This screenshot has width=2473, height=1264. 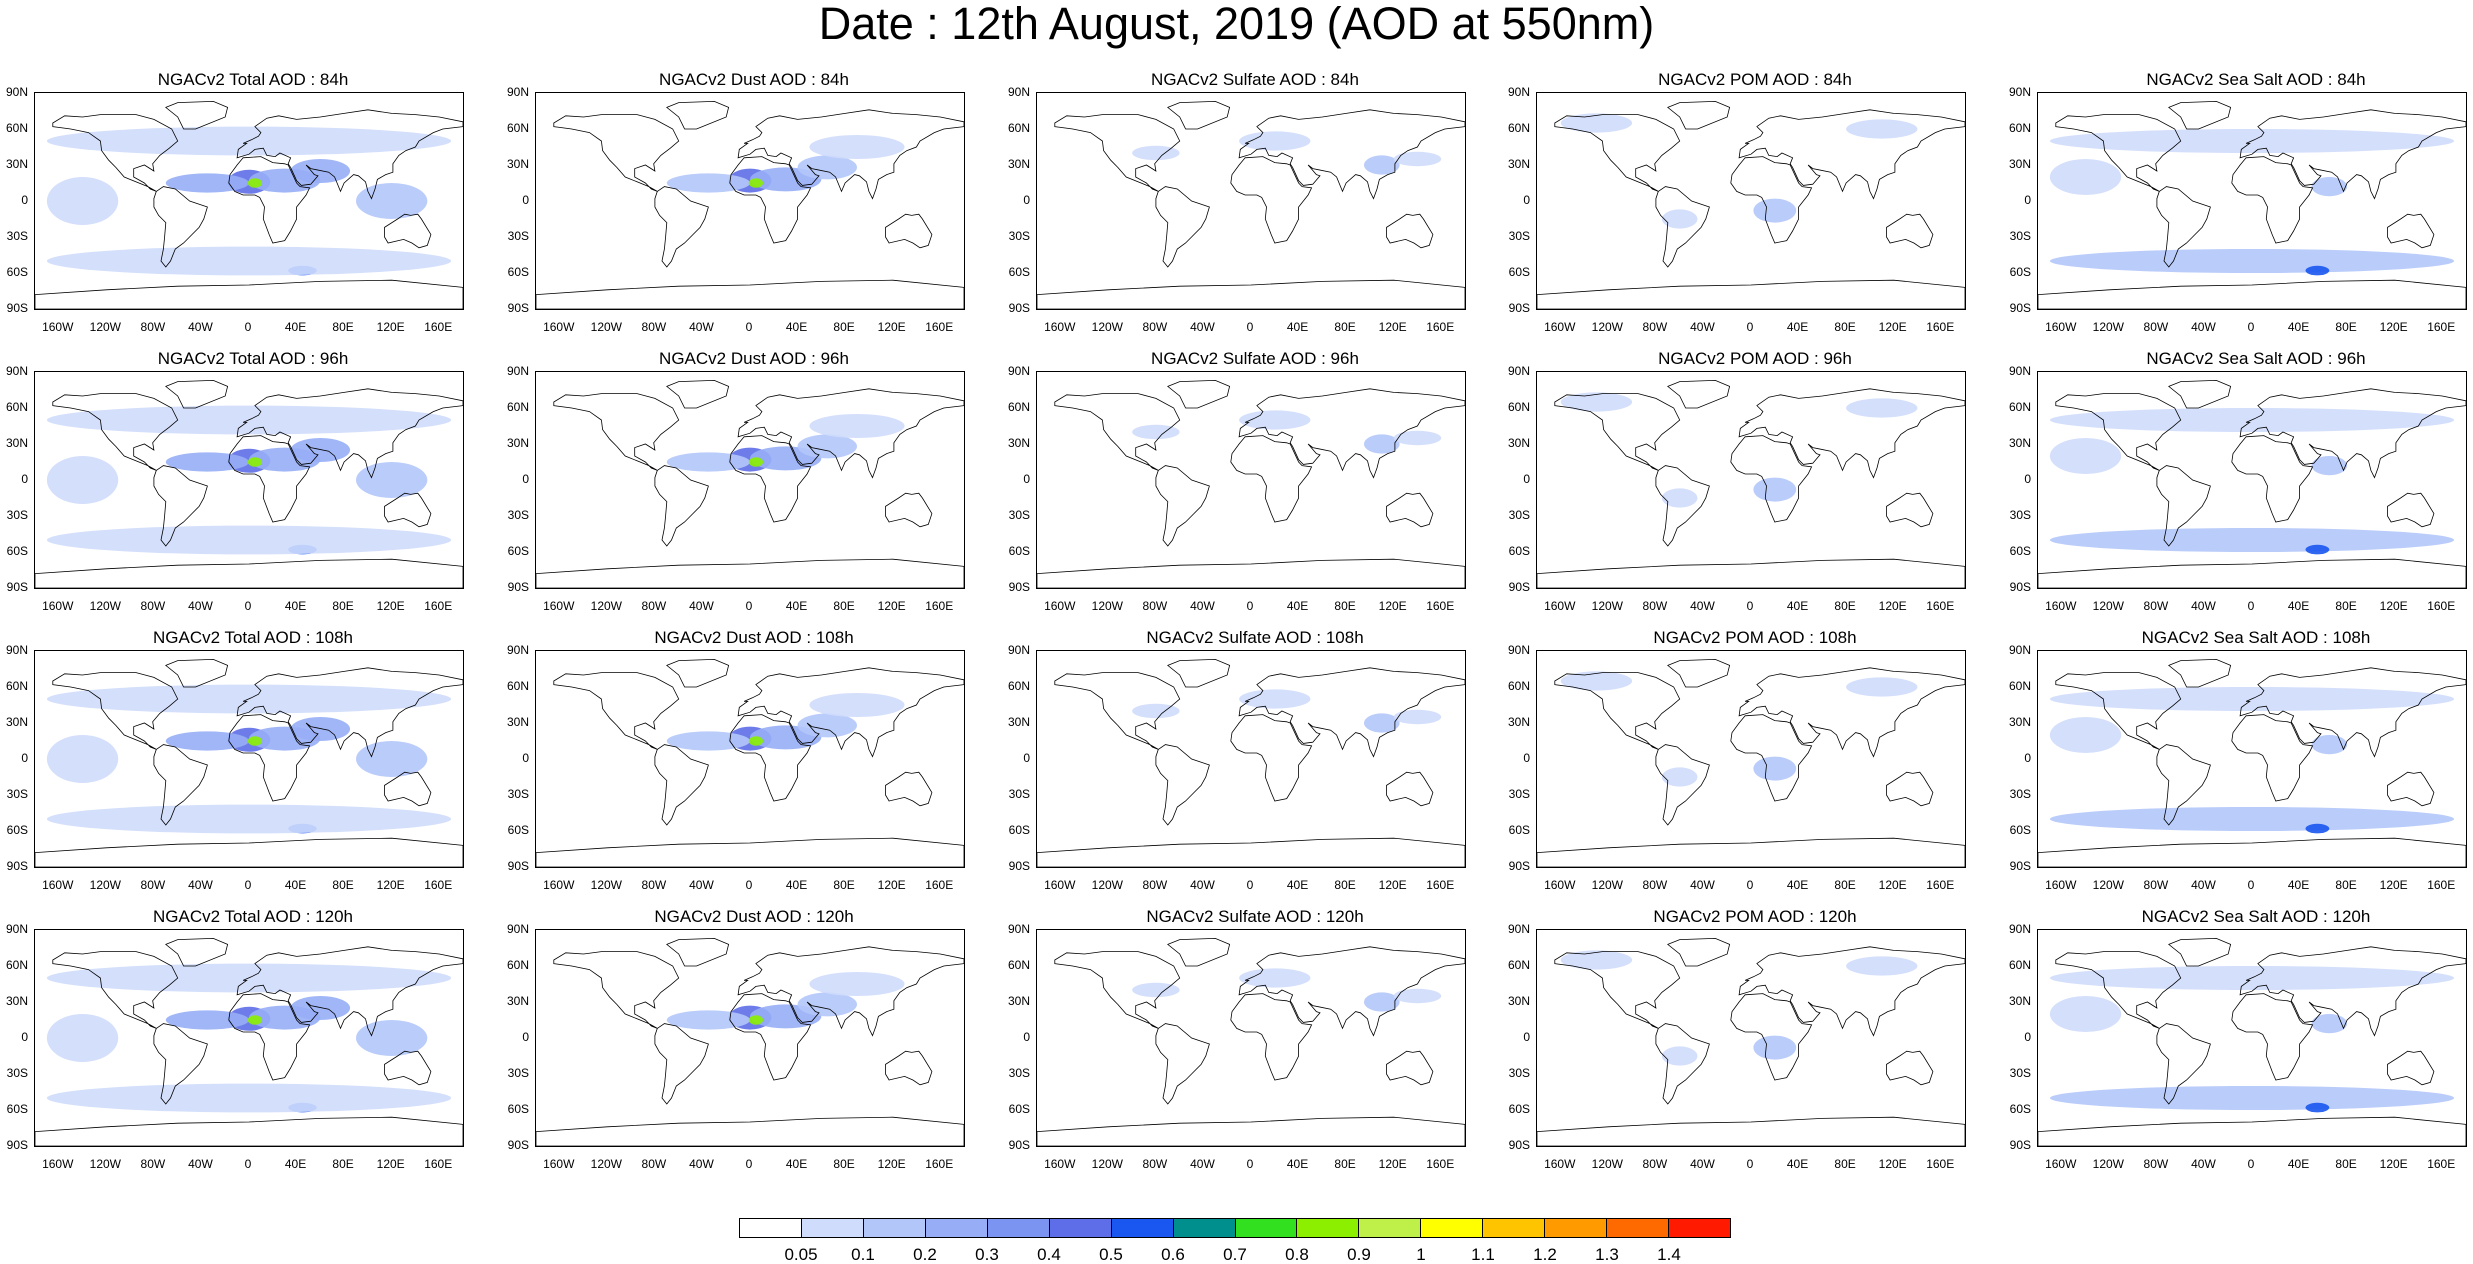 I want to click on lon-tick-label: 160E, so click(x=939, y=885).